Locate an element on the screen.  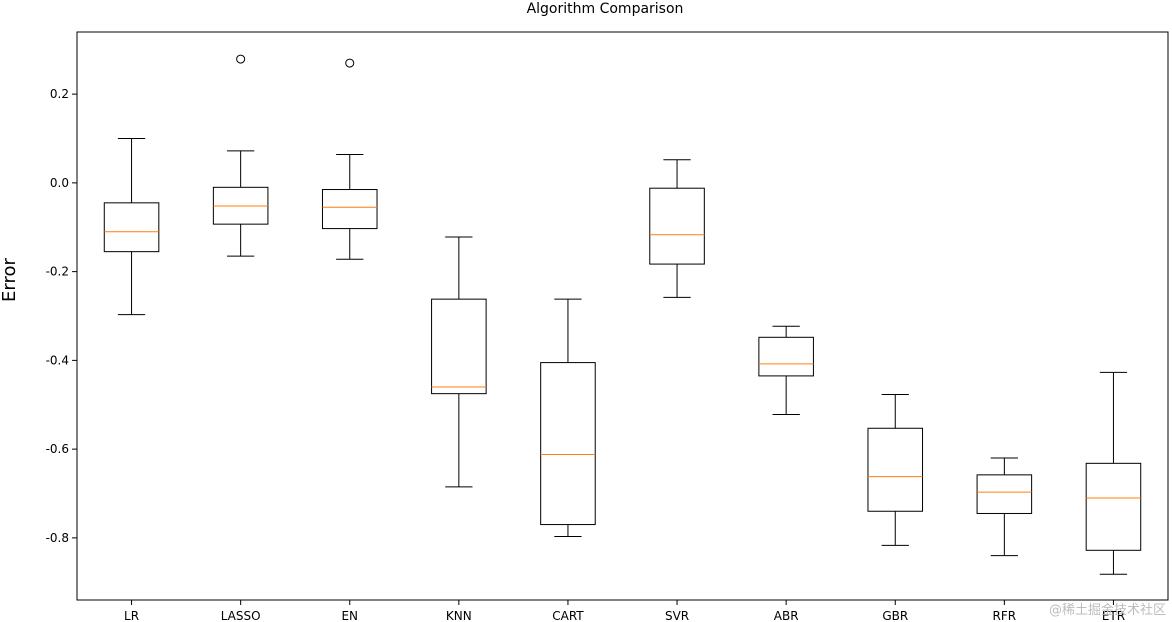
y-tick-label: -0.4 is located at coordinates (57, 360).